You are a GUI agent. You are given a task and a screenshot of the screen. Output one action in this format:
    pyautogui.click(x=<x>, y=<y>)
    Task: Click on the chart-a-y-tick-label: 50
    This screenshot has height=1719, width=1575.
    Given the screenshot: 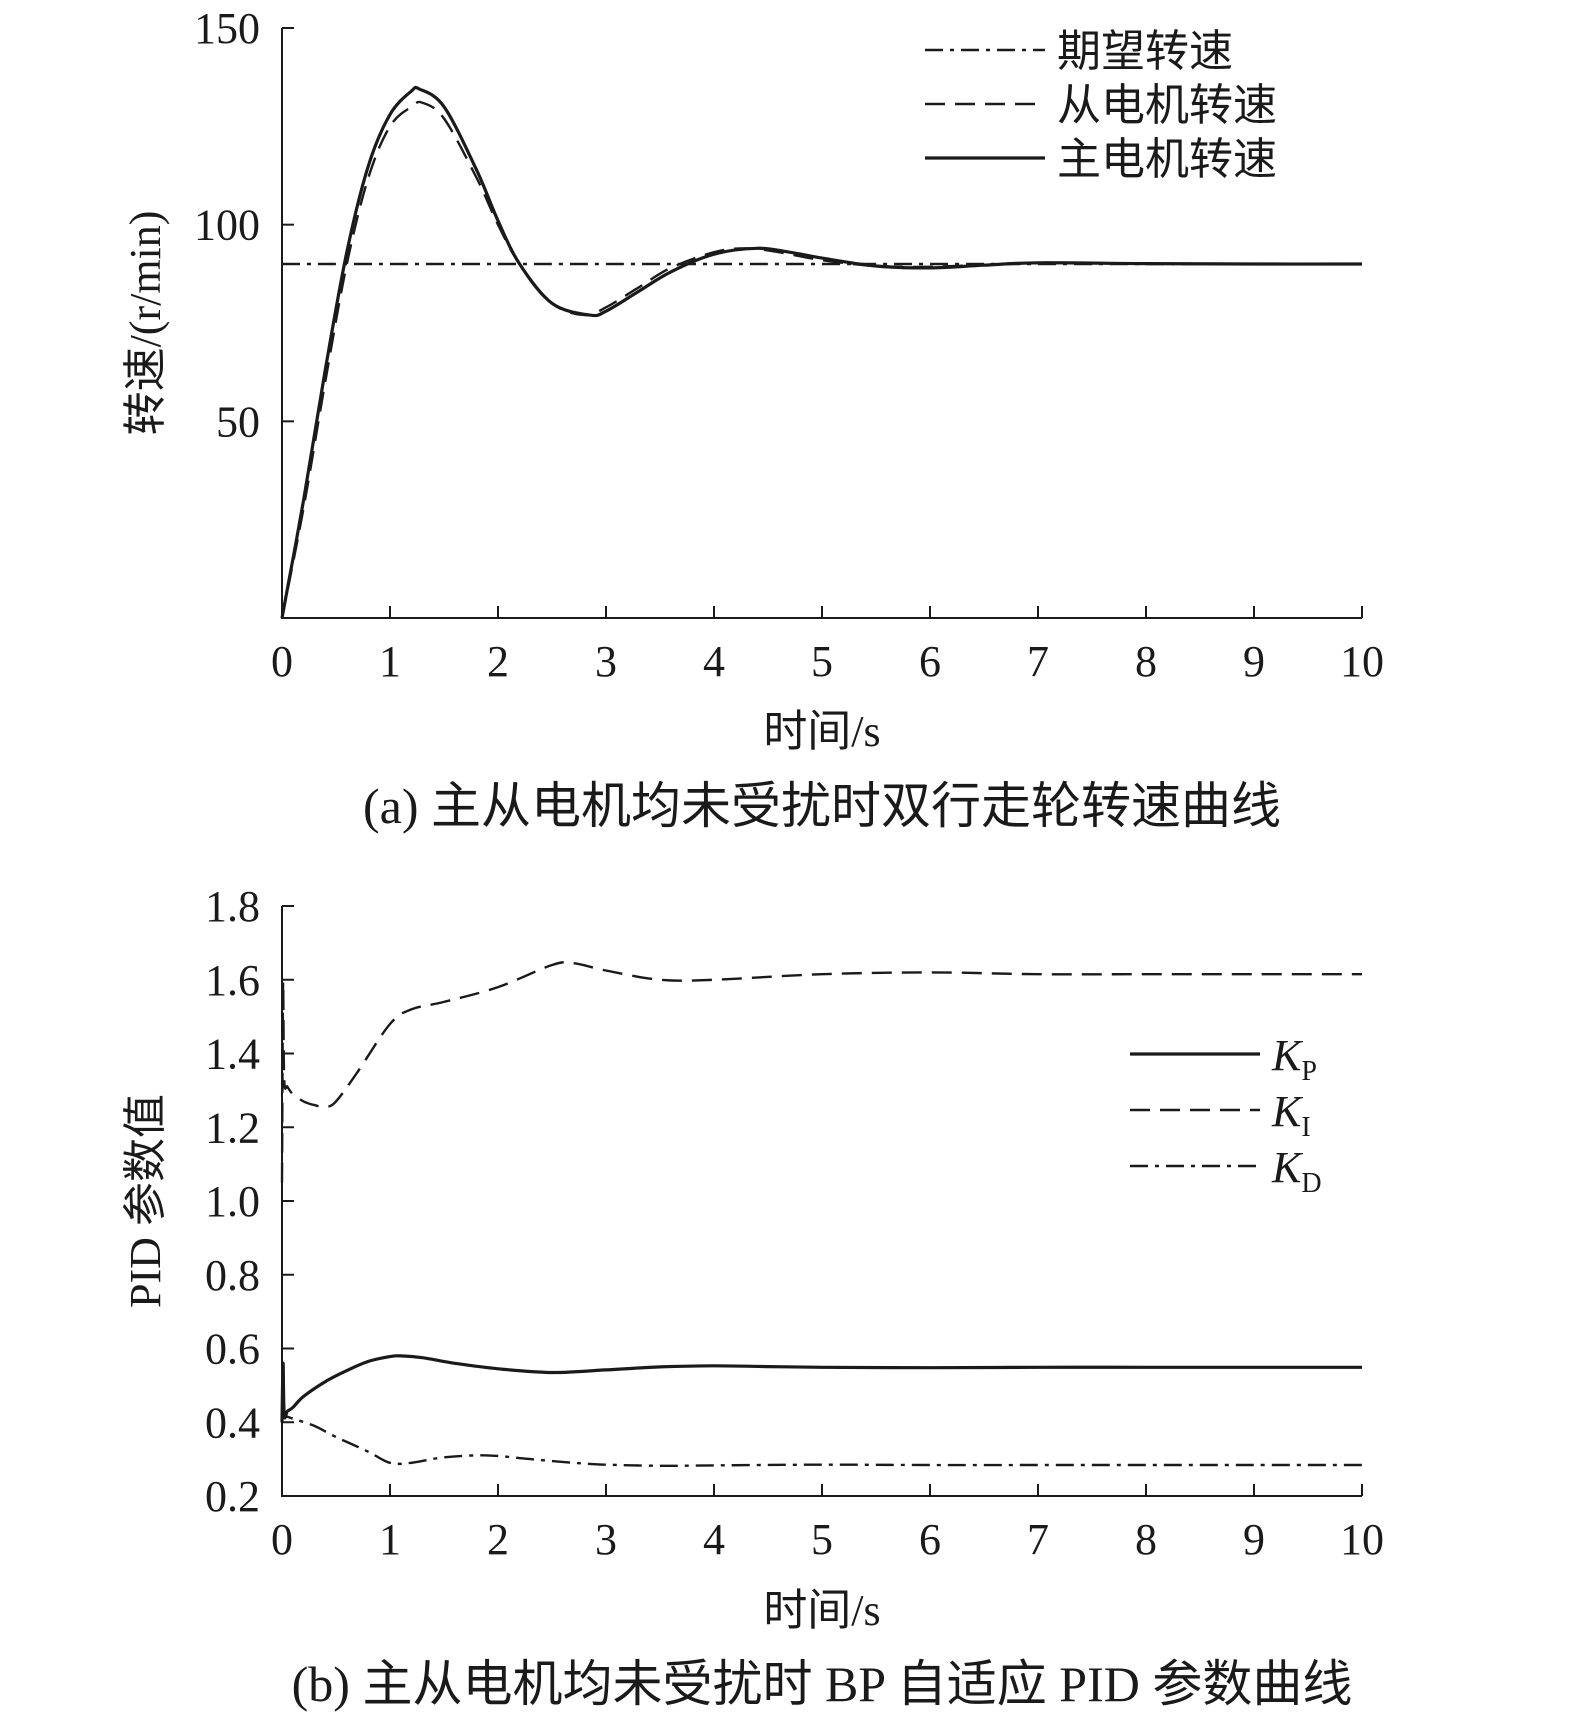 What is the action you would take?
    pyautogui.click(x=238, y=421)
    